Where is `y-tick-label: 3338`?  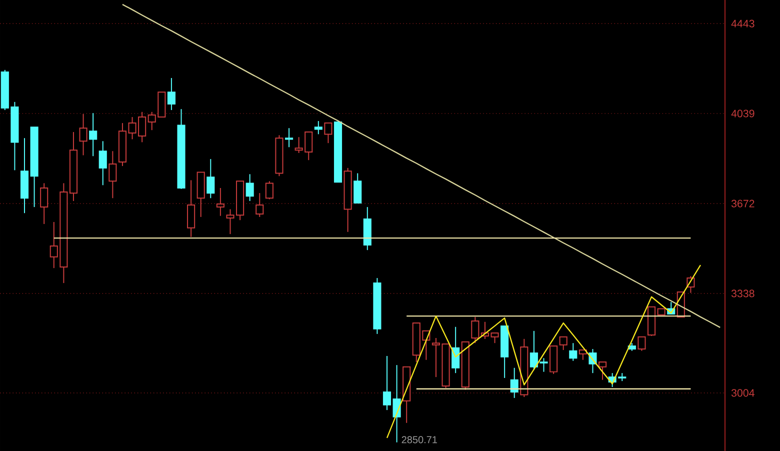 y-tick-label: 3338 is located at coordinates (742, 294).